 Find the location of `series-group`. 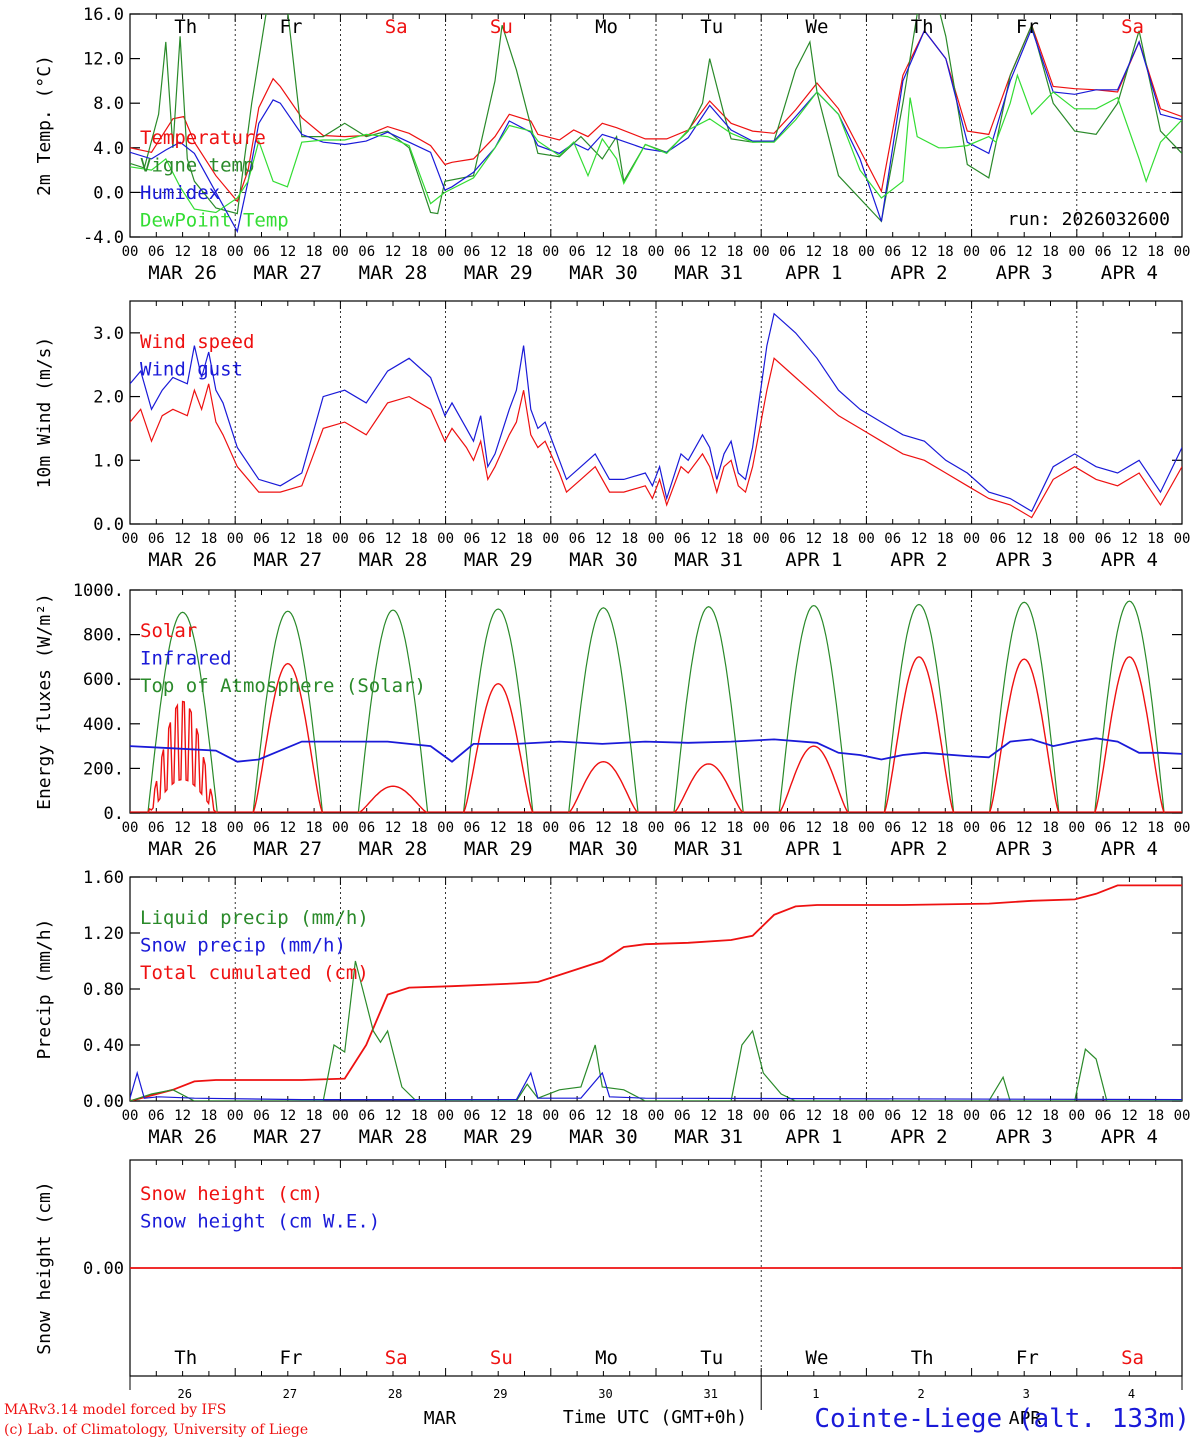

series-group is located at coordinates (656, 706).